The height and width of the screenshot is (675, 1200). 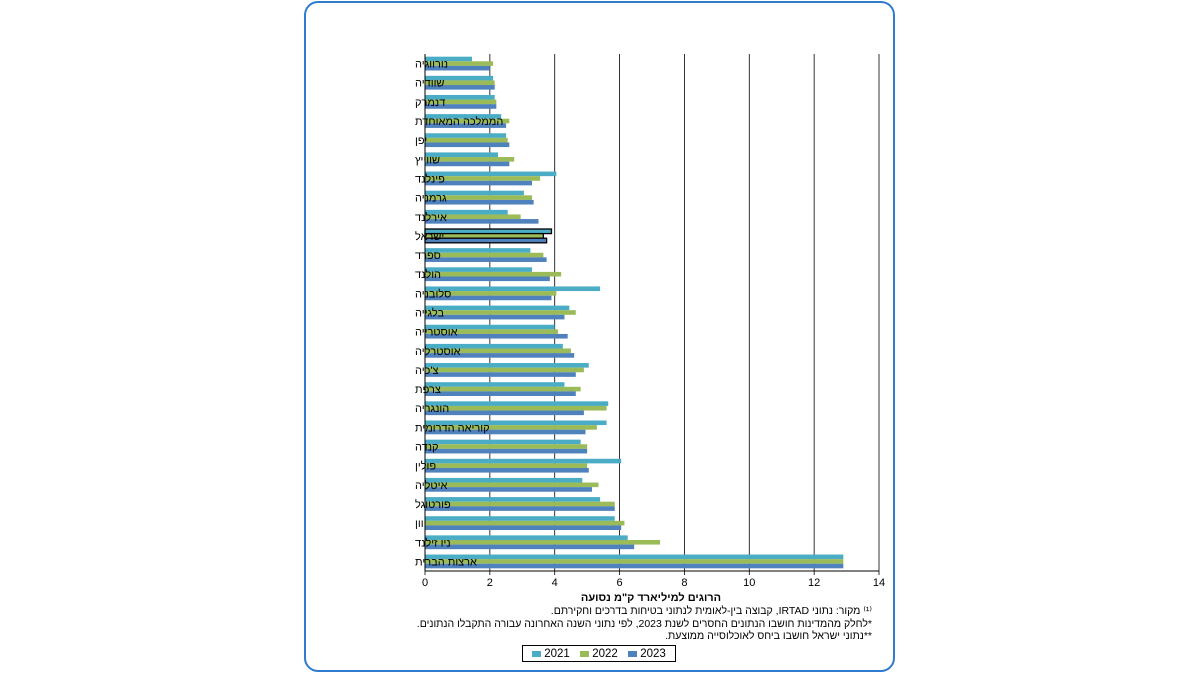 I want to click on category-label: אירלנד, so click(x=431, y=217).